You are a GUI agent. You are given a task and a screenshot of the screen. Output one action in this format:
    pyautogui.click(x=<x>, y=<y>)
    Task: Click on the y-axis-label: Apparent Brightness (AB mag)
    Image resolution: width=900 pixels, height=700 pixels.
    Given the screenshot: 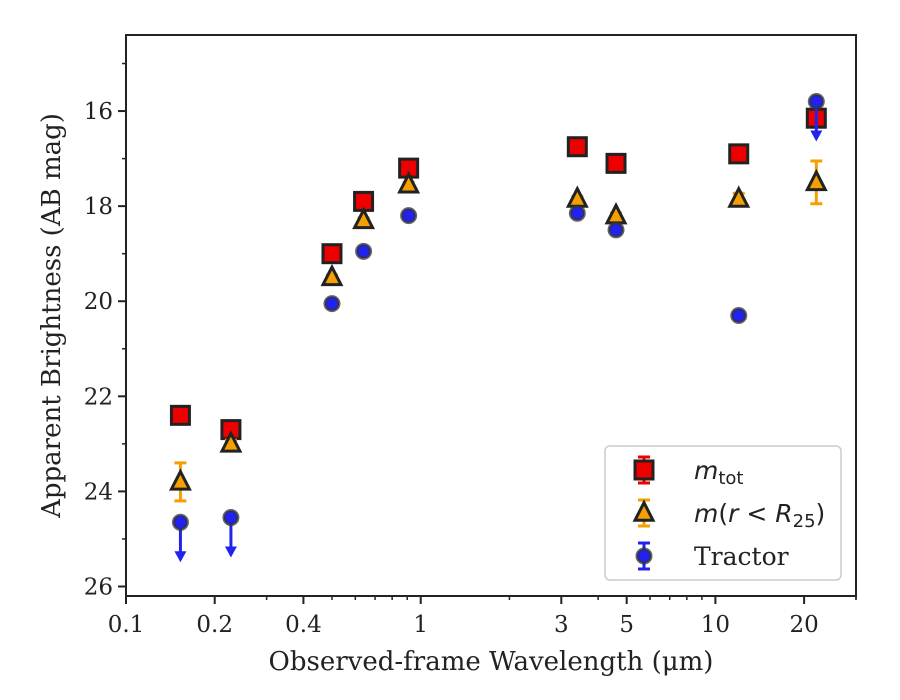 What is the action you would take?
    pyautogui.click(x=52, y=316)
    